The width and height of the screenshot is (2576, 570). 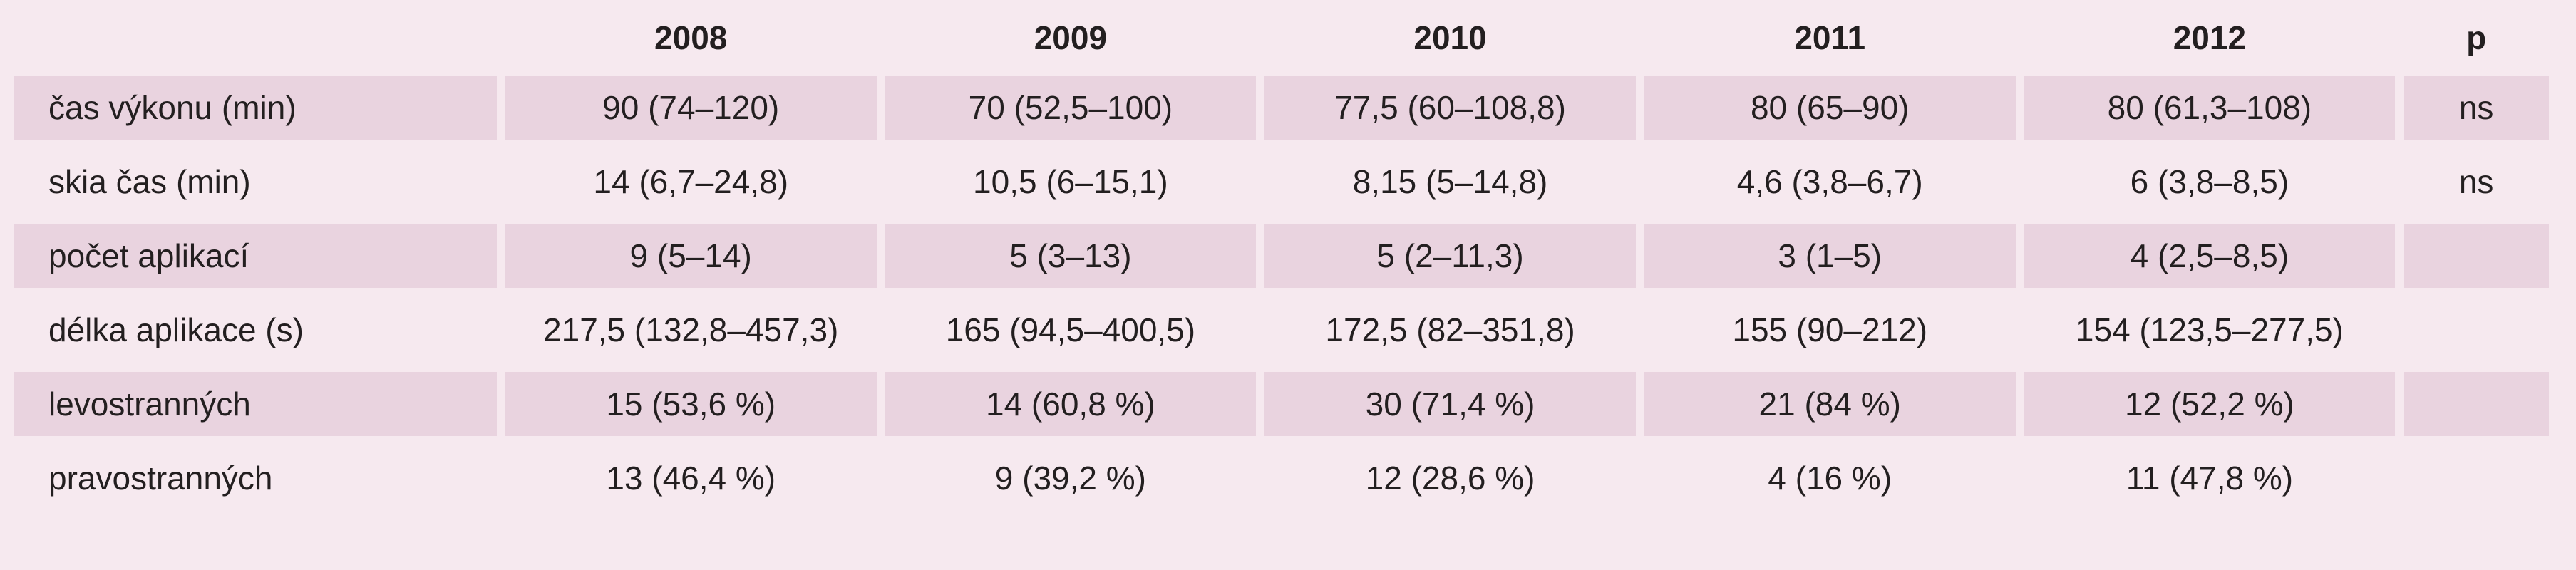 What do you see at coordinates (1830, 256) in the screenshot?
I see `table-cell: 3 (1–5)` at bounding box center [1830, 256].